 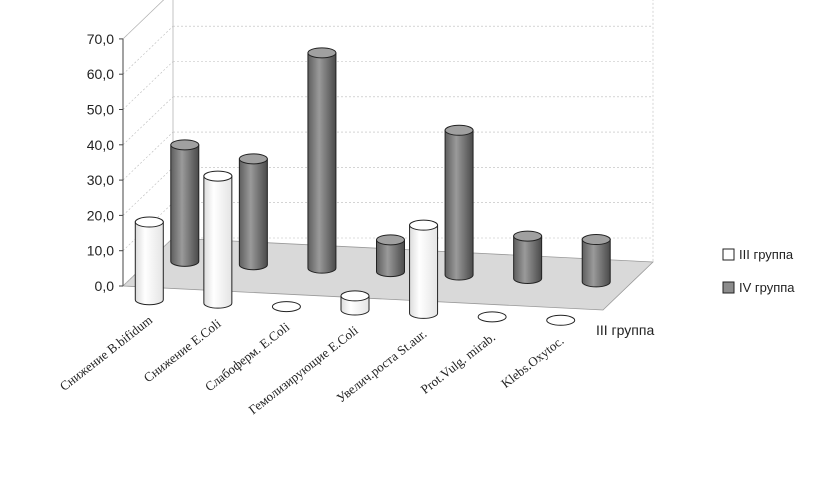 I want to click on bar-iv-0-body, so click(x=185, y=205).